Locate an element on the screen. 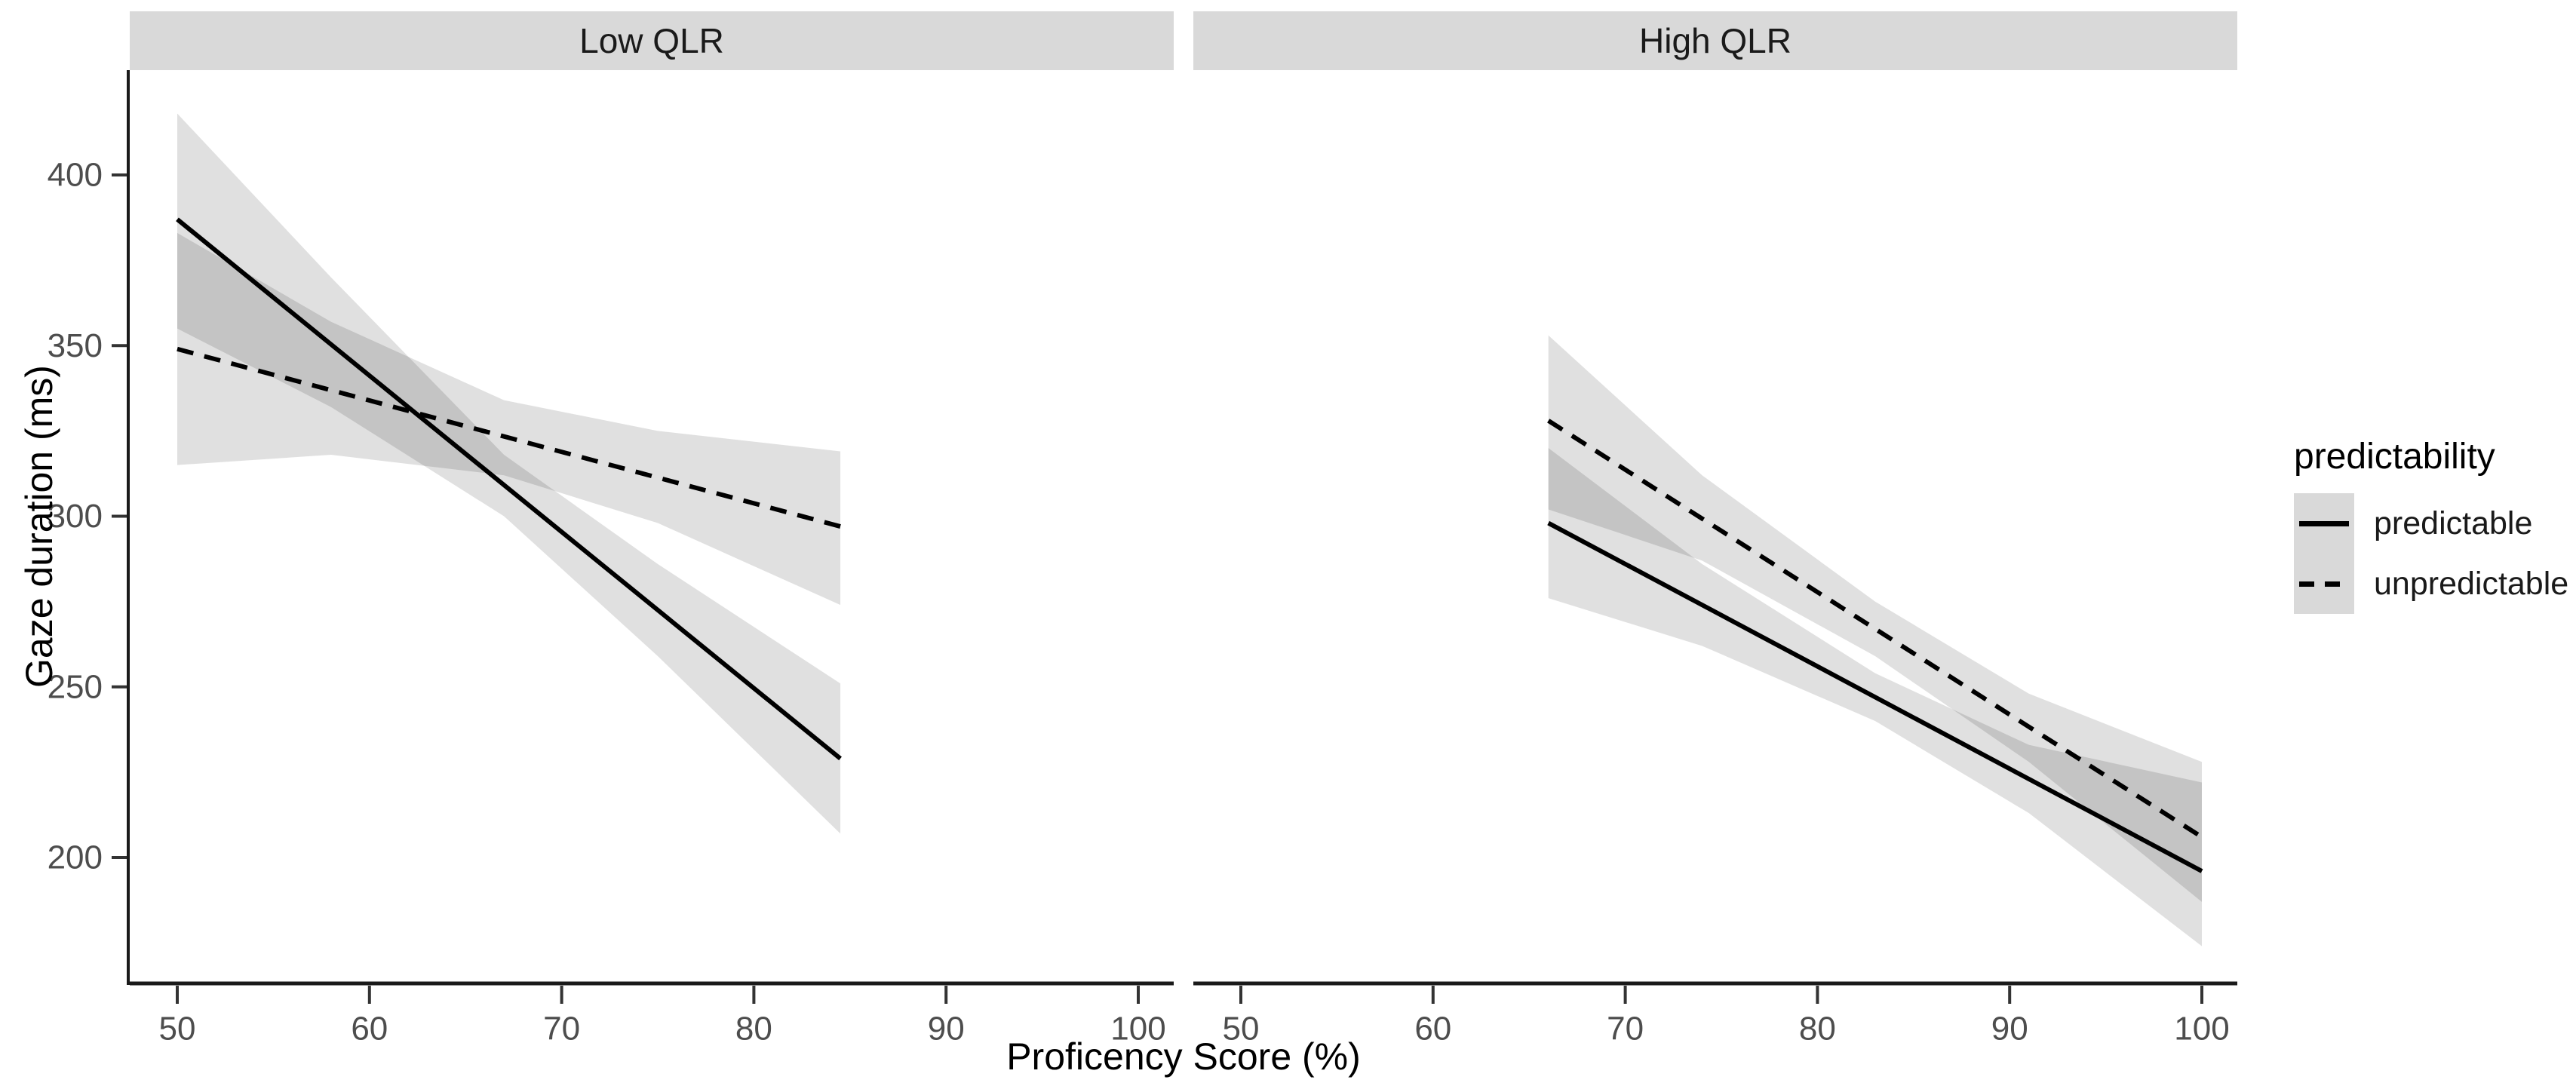  legend-entry-unpredictable: unpredictable is located at coordinates (2431, 584).